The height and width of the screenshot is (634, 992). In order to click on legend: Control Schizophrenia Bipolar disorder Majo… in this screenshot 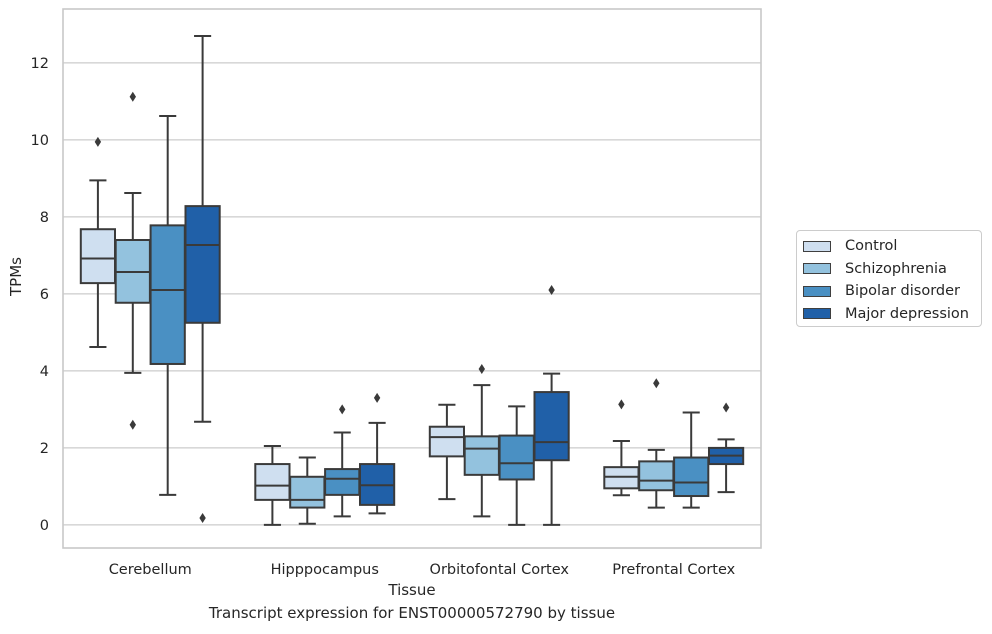, I will do `click(889, 278)`.